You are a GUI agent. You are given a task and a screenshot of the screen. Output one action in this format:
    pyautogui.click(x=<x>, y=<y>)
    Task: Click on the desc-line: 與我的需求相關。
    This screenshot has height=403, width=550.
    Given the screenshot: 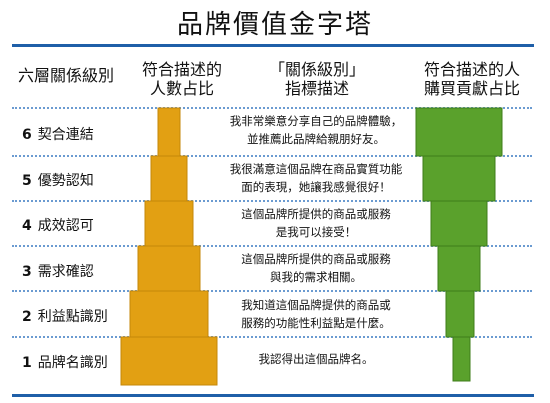 What is the action you would take?
    pyautogui.click(x=316, y=277)
    